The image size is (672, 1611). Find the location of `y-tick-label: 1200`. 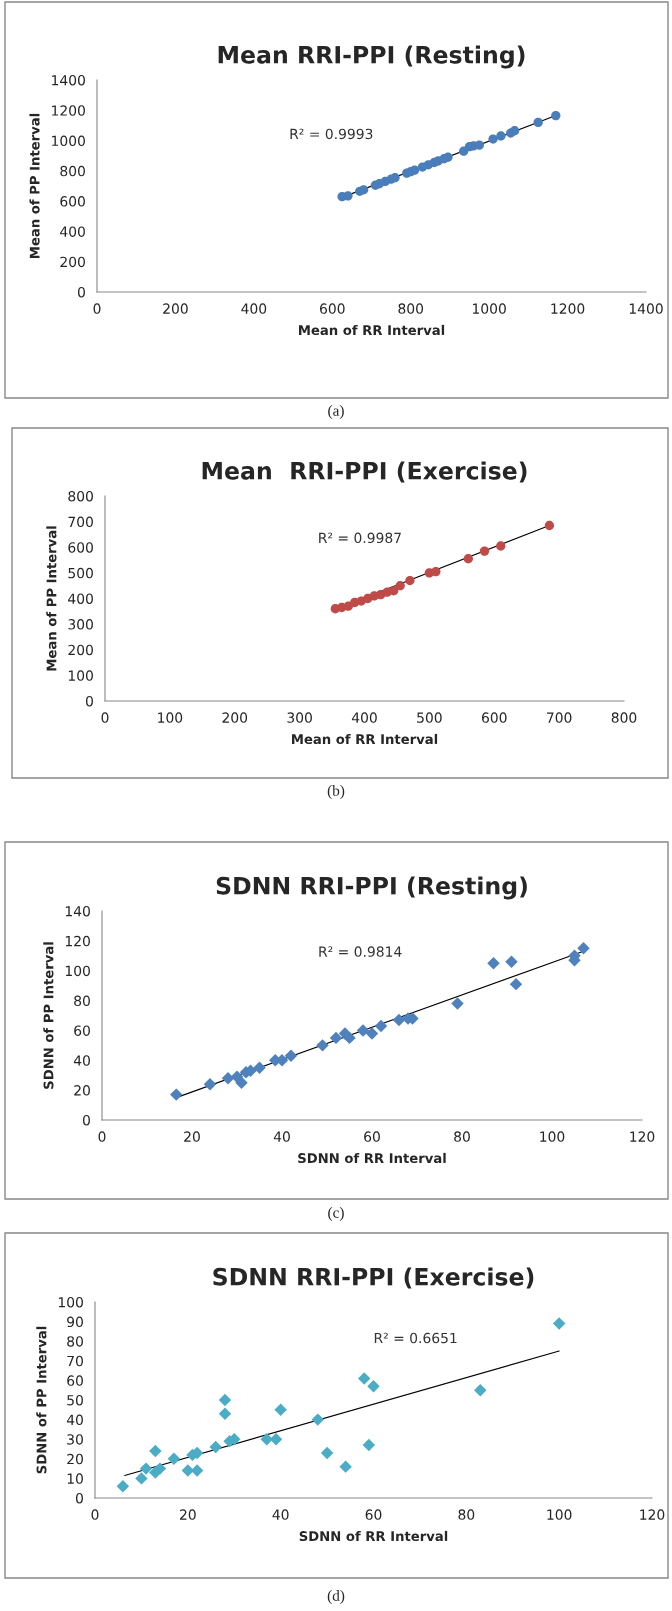

y-tick-label: 1200 is located at coordinates (68, 110).